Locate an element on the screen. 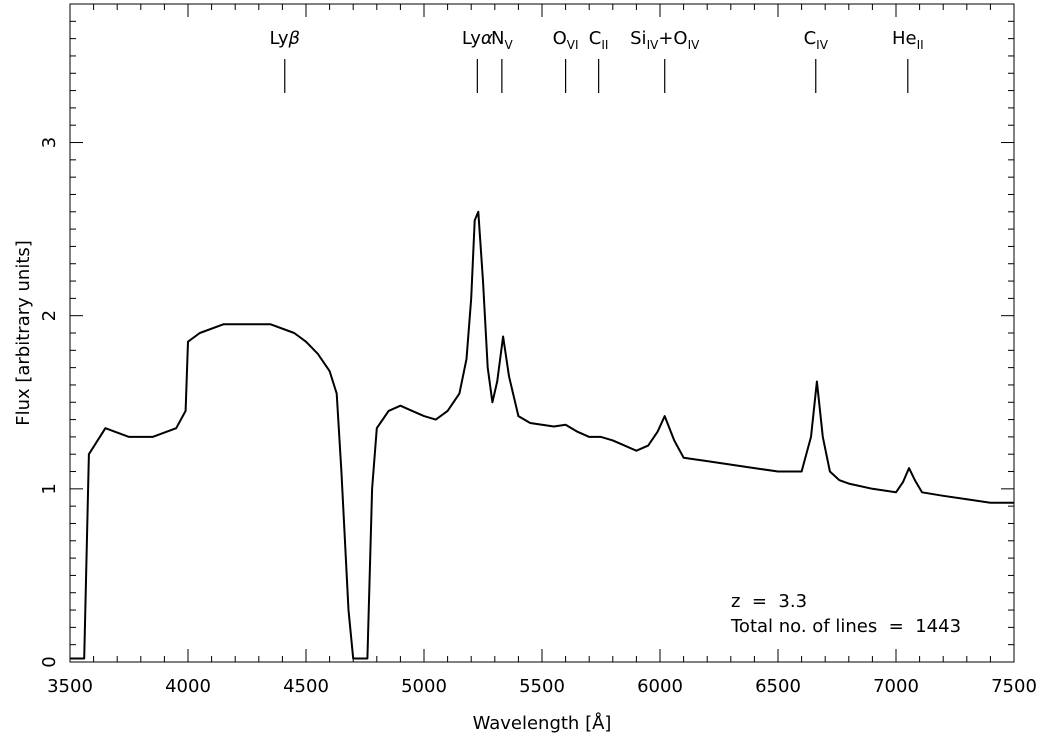 This screenshot has width=1048, height=740. y-tick-labels: 0 1 2 3 is located at coordinates (49, 402).